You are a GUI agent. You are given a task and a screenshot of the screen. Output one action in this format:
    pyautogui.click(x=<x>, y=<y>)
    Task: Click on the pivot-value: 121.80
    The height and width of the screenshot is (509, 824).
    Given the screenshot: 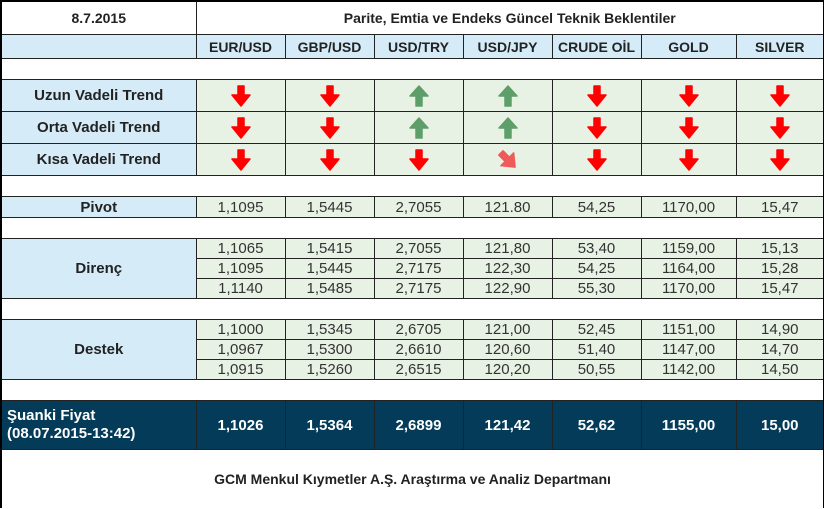 What is the action you would take?
    pyautogui.click(x=507, y=207)
    